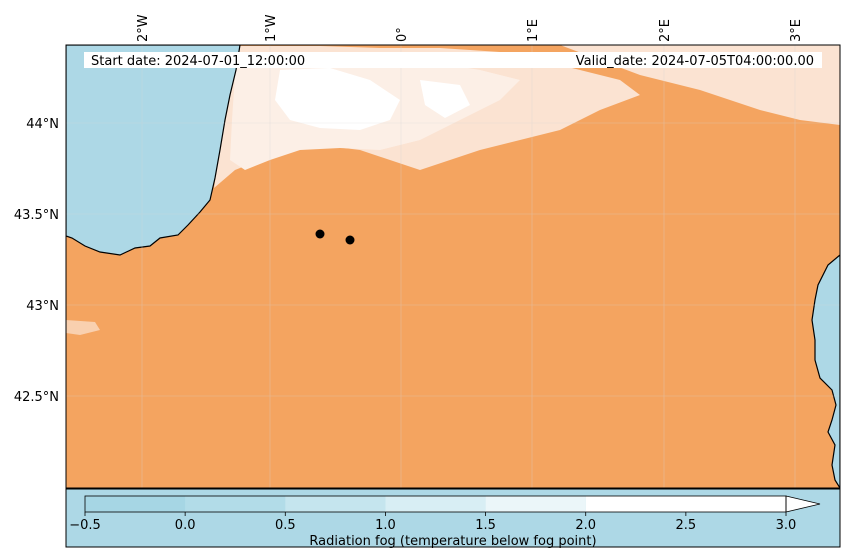  What do you see at coordinates (485, 525) in the screenshot?
I see `colorbar-tick-label: 1.5` at bounding box center [485, 525].